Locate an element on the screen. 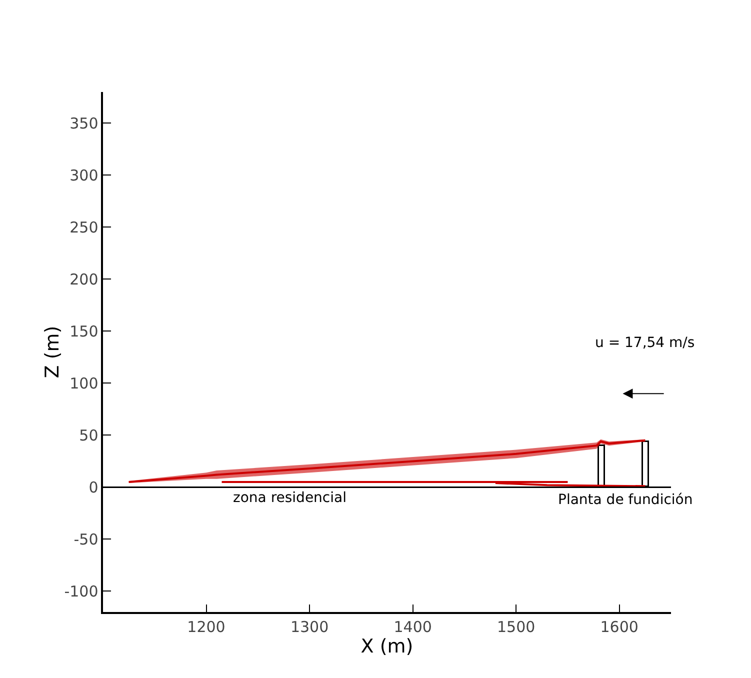 The image size is (751, 678). x-tick-label: 1500 is located at coordinates (516, 627).